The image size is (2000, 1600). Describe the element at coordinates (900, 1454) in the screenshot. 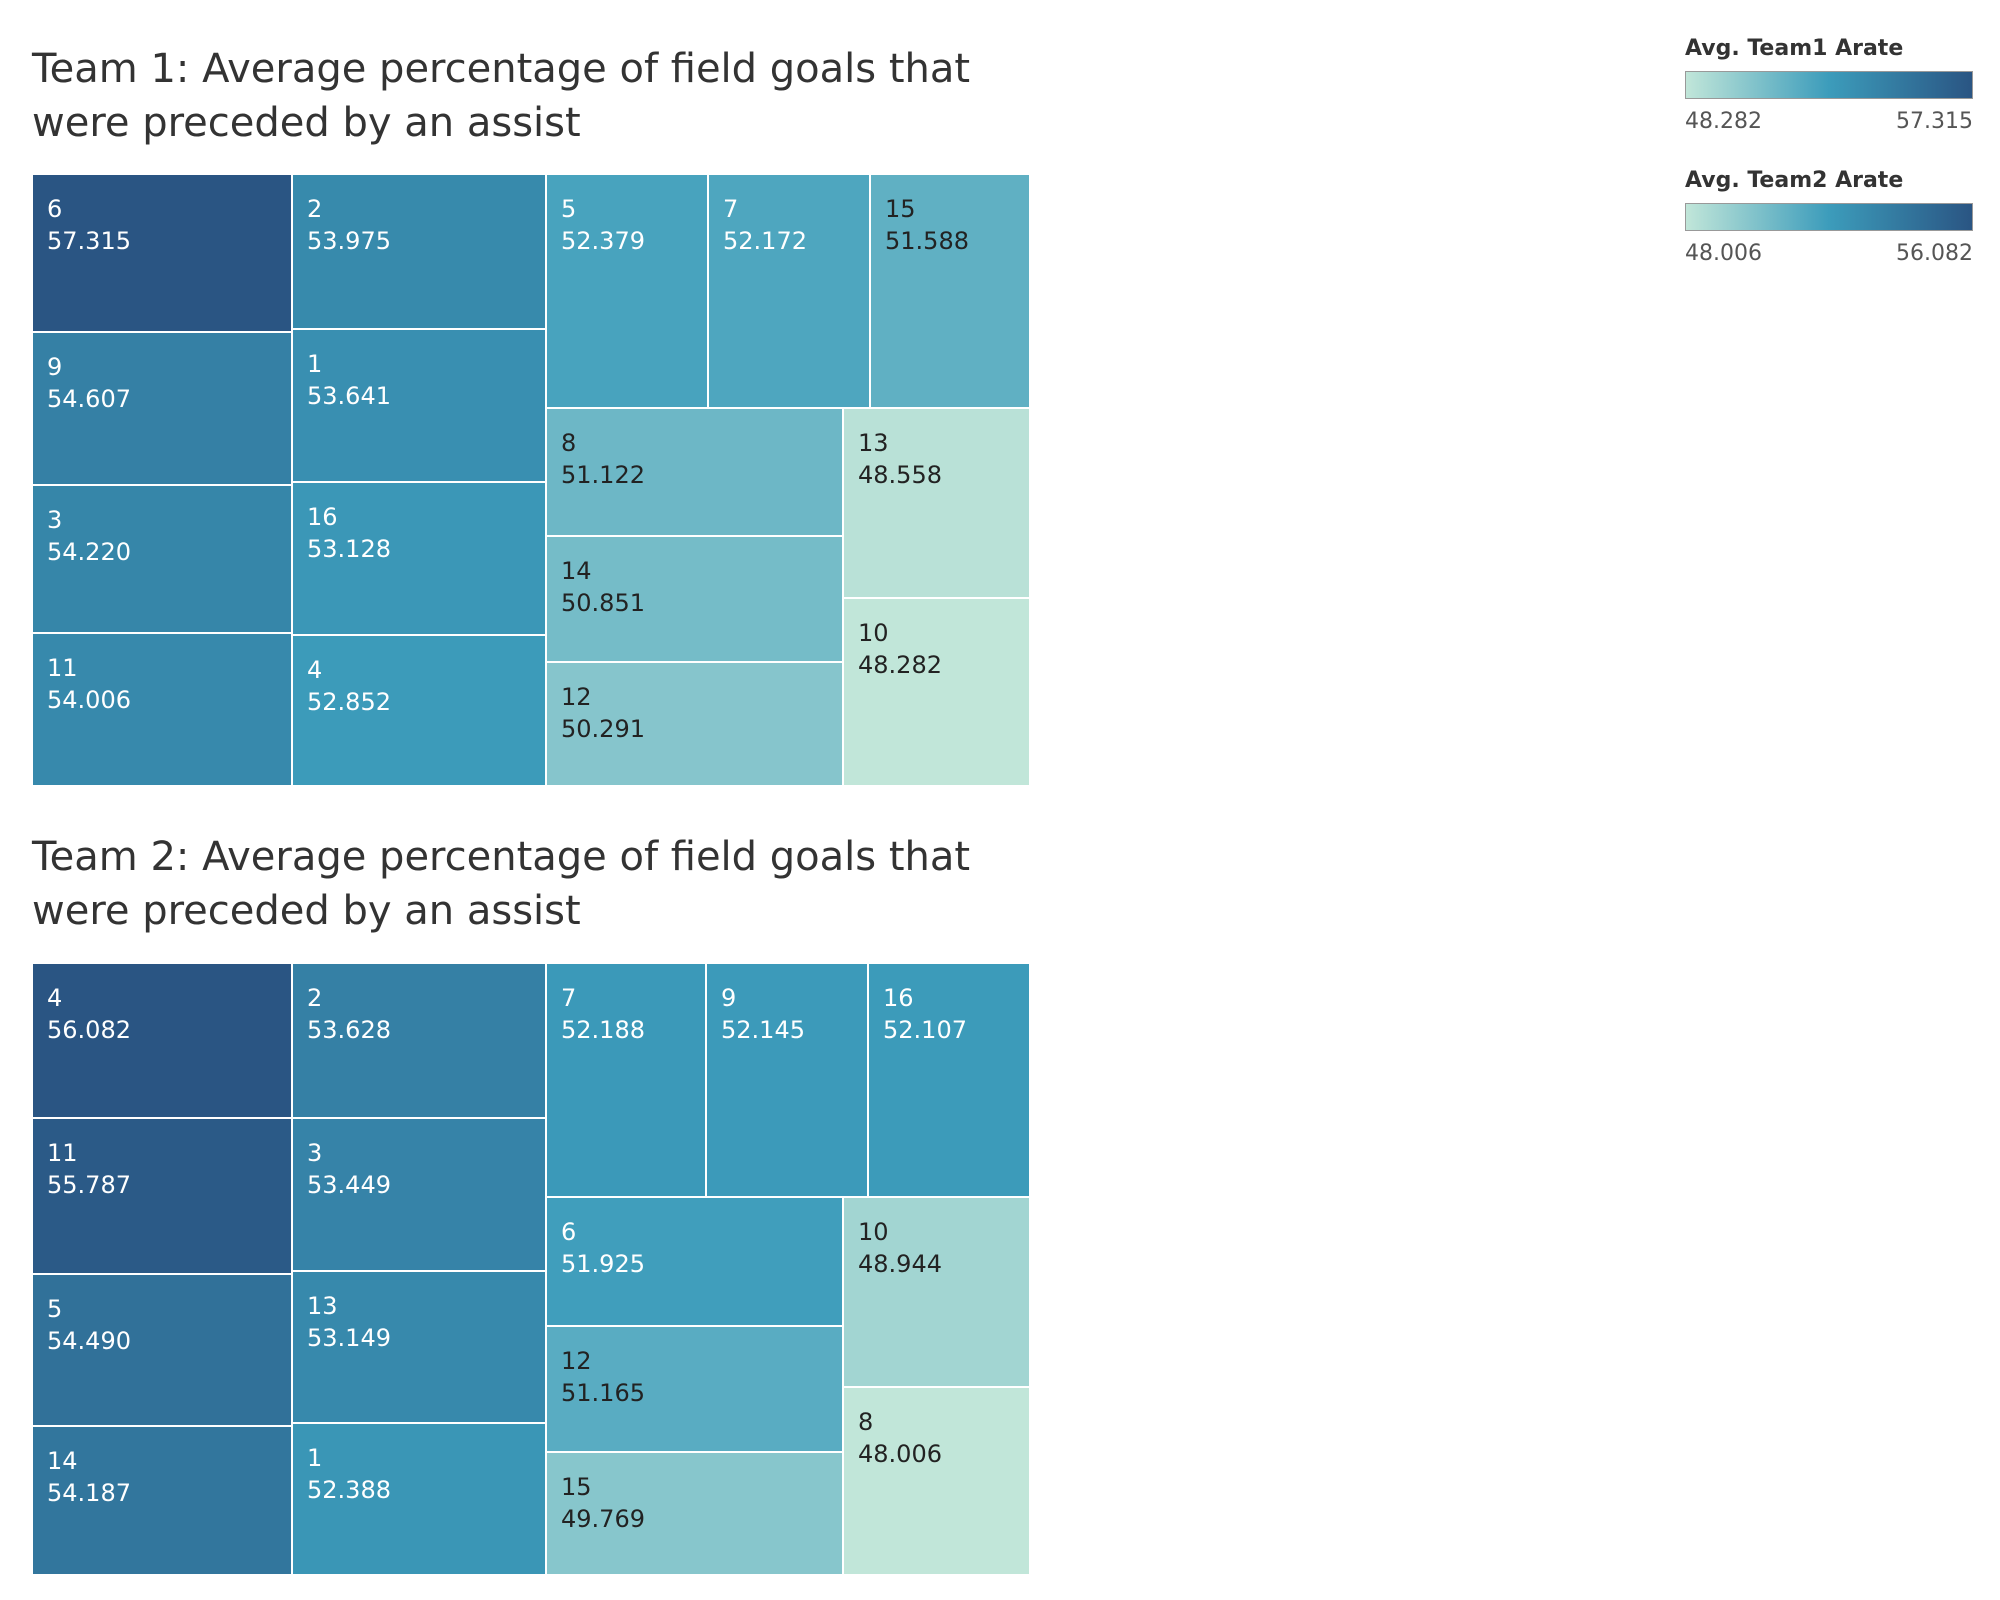

I see `tile-value: 48.006` at that location.